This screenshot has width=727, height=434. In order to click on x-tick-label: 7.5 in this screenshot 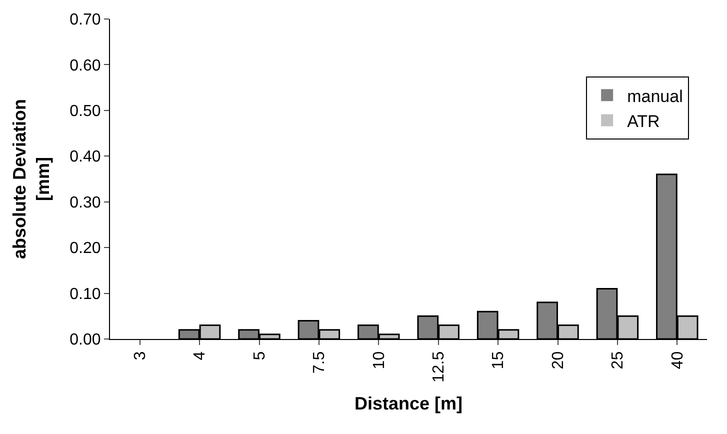, I will do `click(319, 362)`.